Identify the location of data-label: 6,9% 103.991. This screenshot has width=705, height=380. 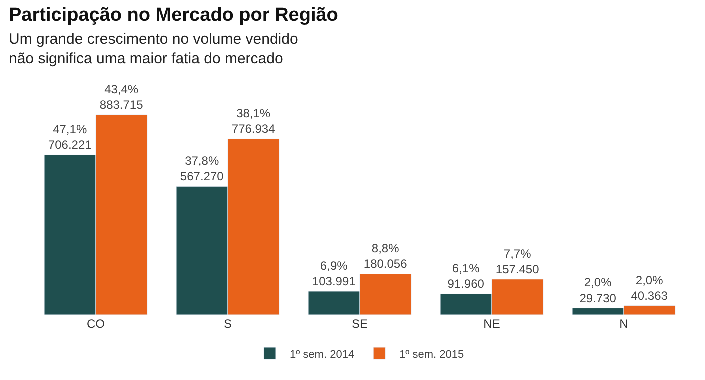
(334, 273).